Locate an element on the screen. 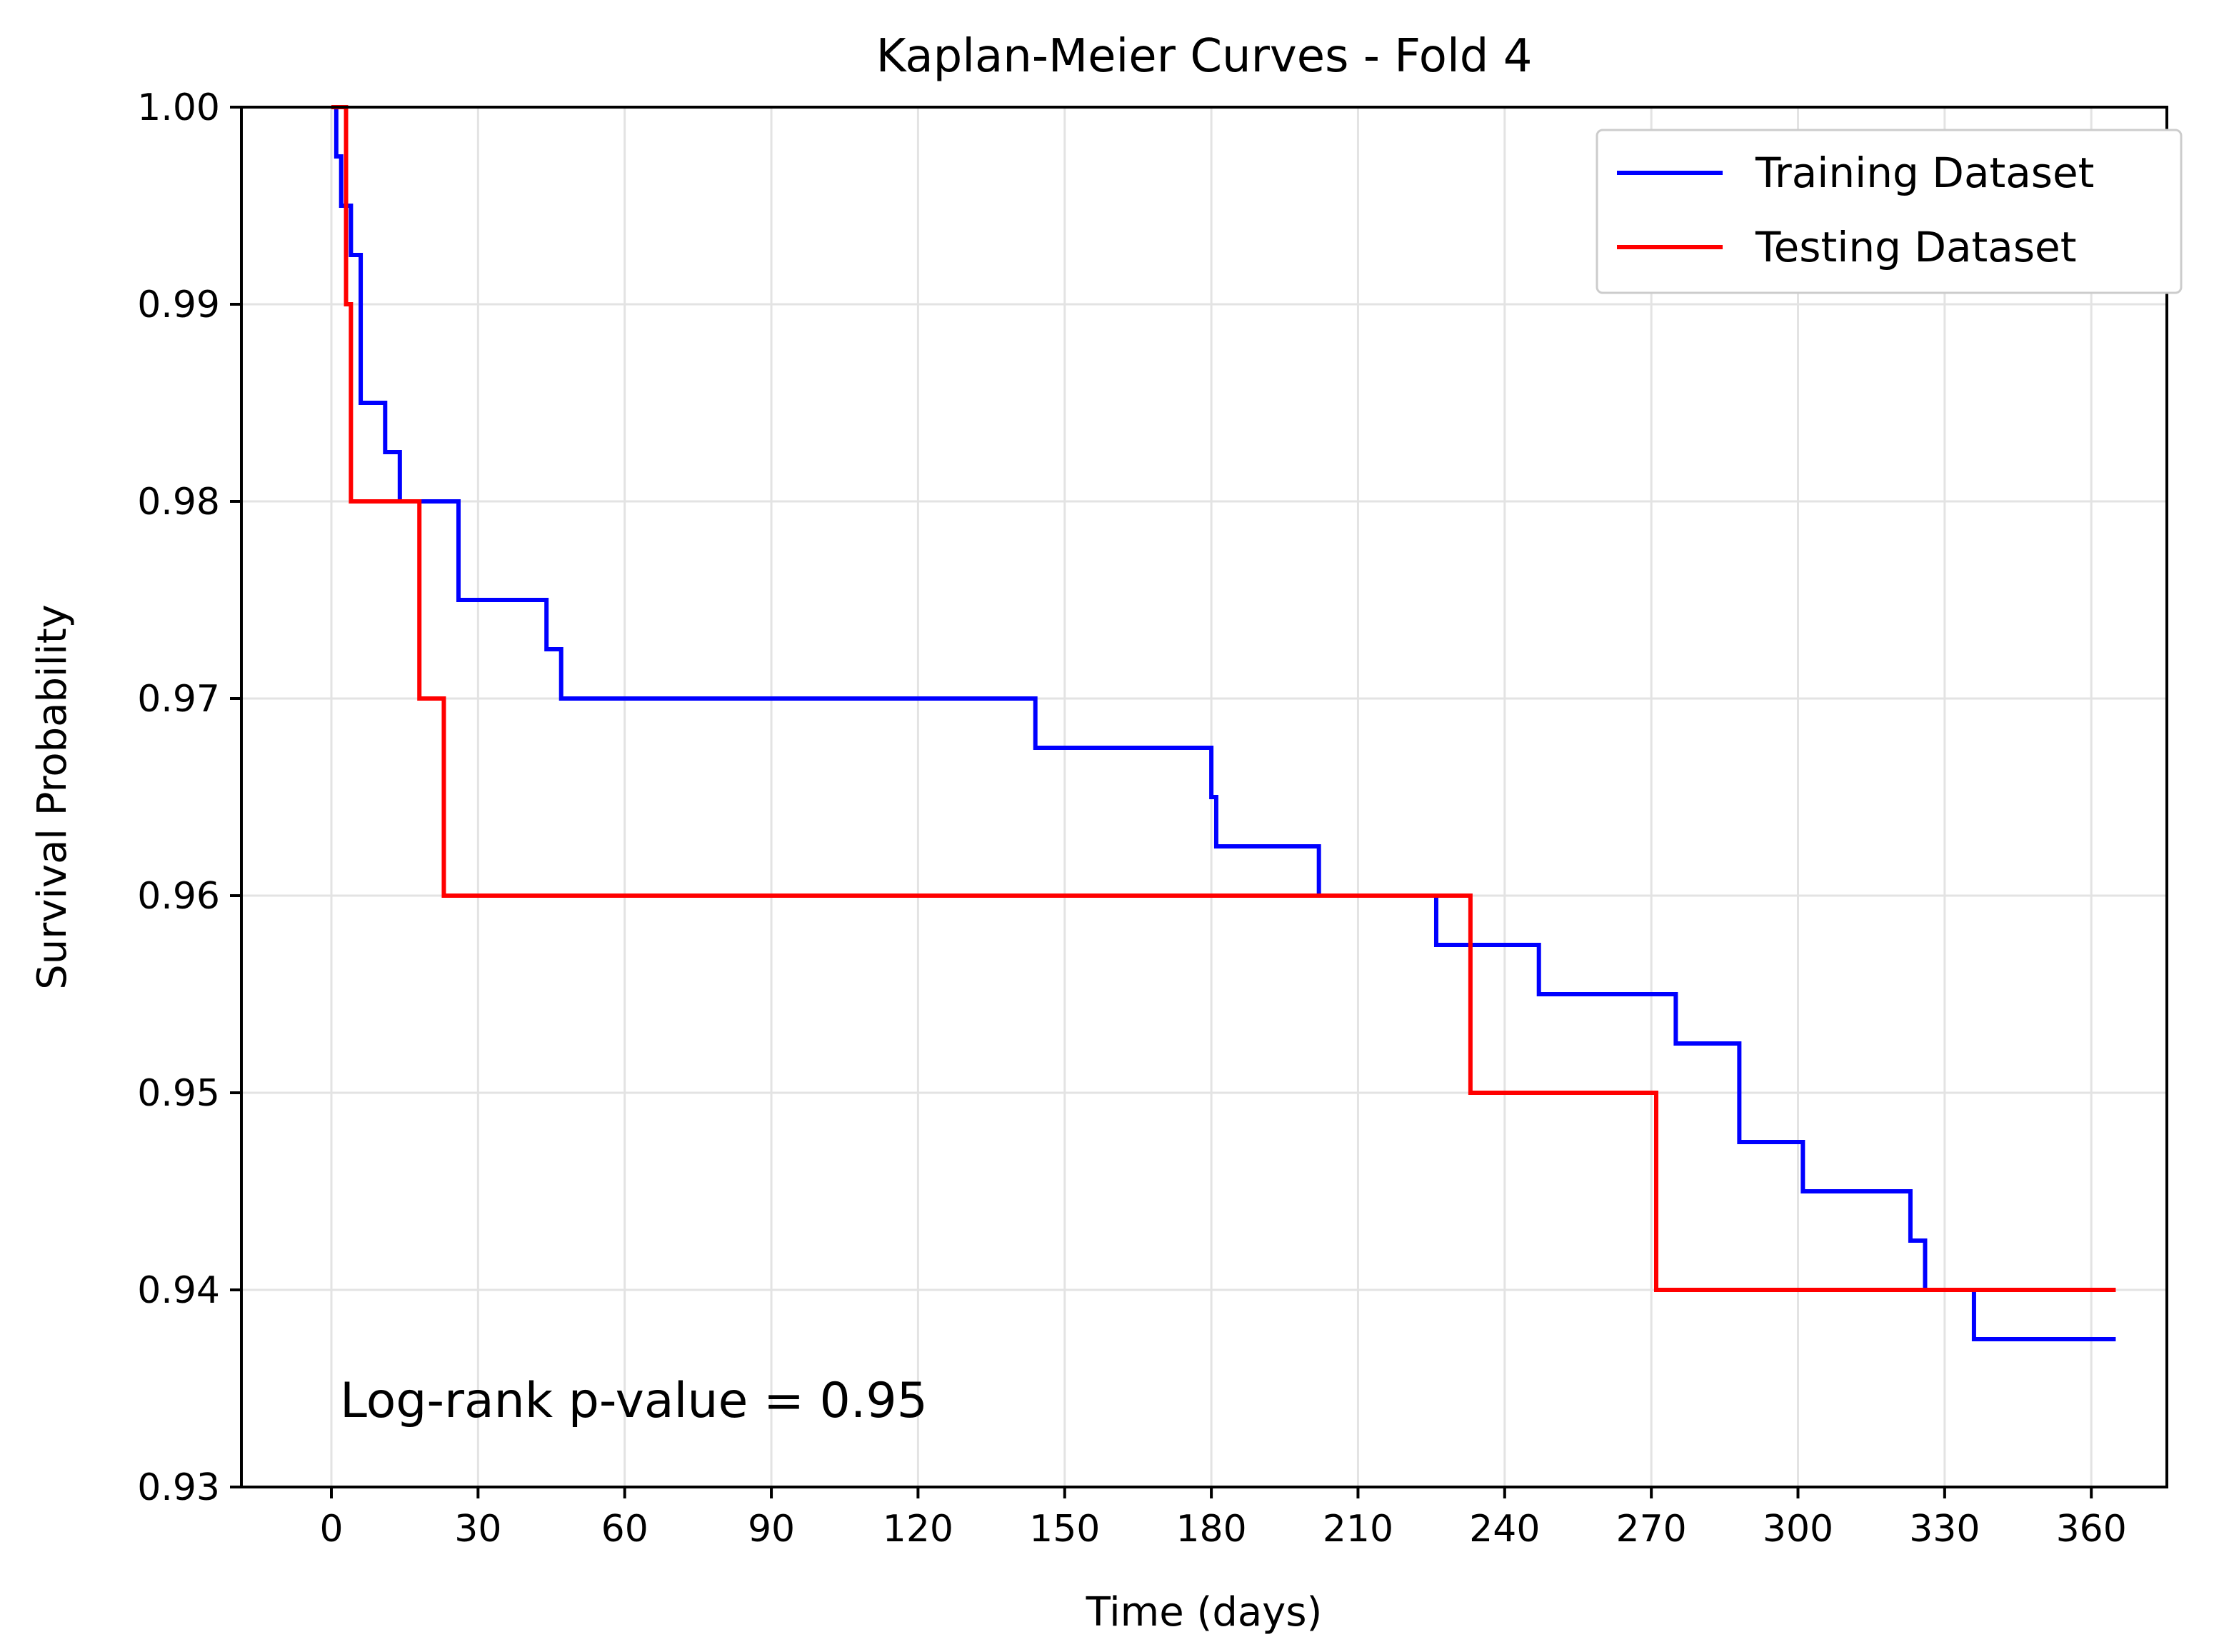 This screenshot has height=1652, width=2229. y-tick-label: 0.95 is located at coordinates (178, 1093).